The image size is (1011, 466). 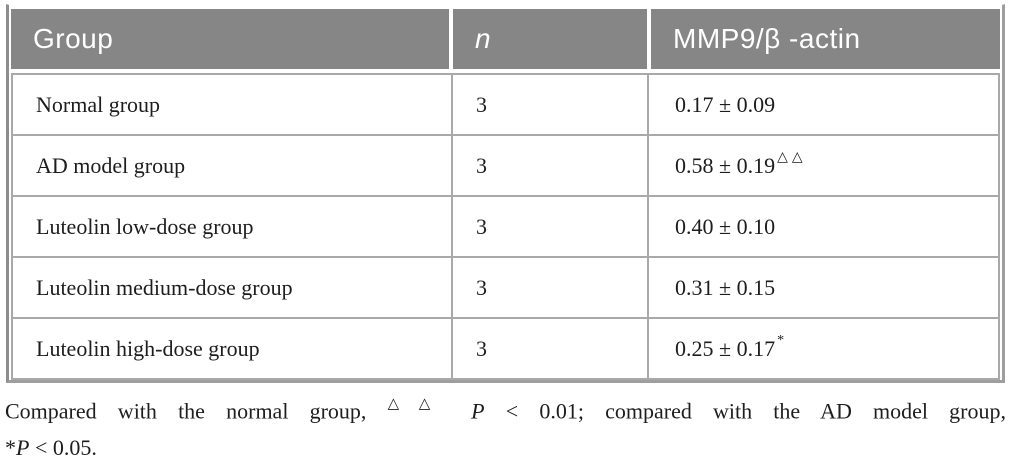 I want to click on significance-marker: △△, so click(x=792, y=157).